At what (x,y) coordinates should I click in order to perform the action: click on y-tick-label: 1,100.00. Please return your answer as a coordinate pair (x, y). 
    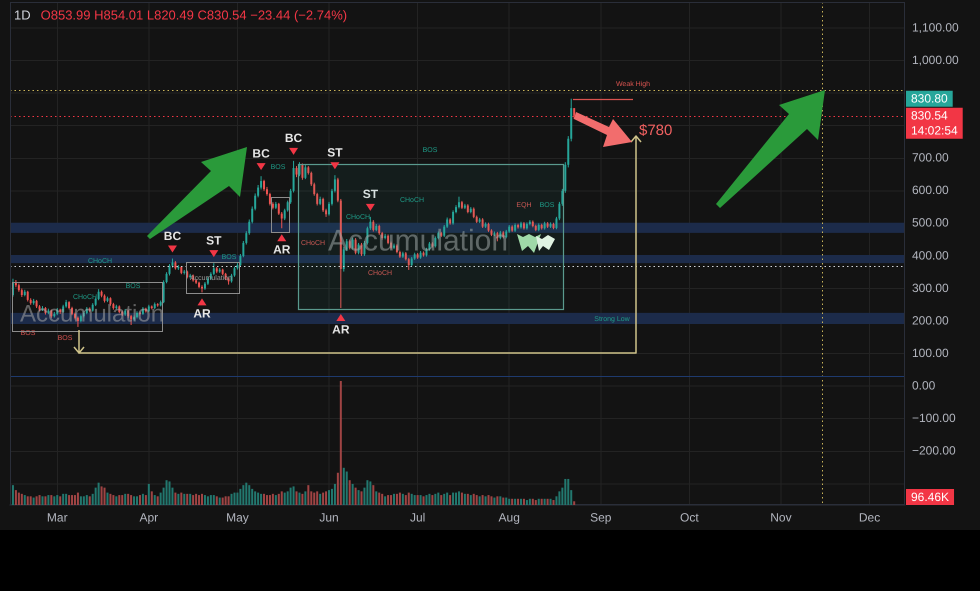
    Looking at the image, I should click on (936, 27).